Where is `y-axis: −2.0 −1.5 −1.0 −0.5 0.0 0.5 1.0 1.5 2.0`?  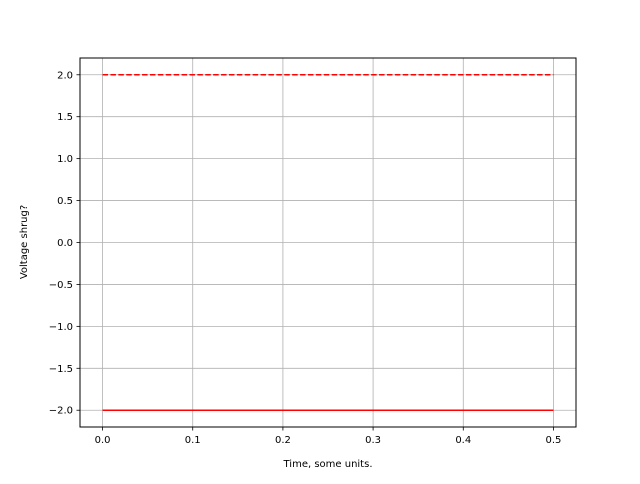 y-axis: −2.0 −1.5 −1.0 −0.5 0.0 0.5 1.0 1.5 2.0 is located at coordinates (64, 243).